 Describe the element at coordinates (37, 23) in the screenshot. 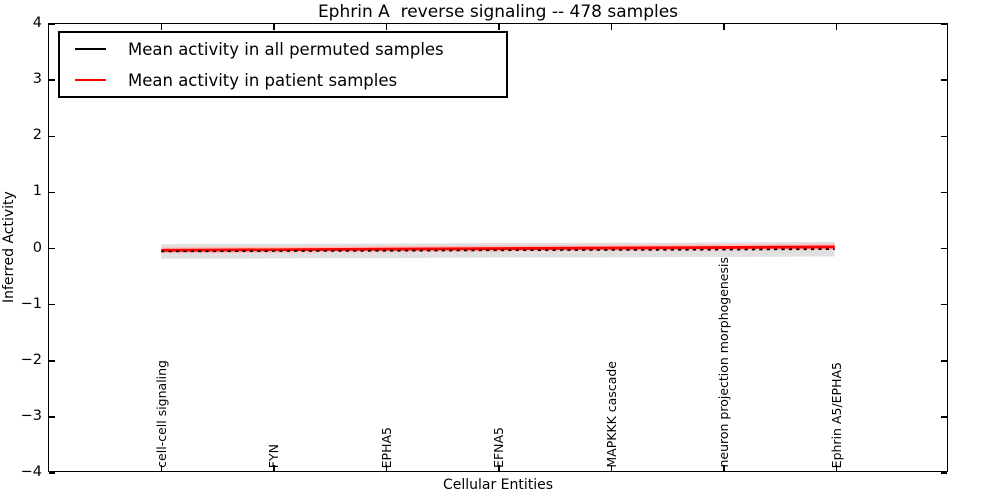

I see `y-tick-label: 4` at that location.